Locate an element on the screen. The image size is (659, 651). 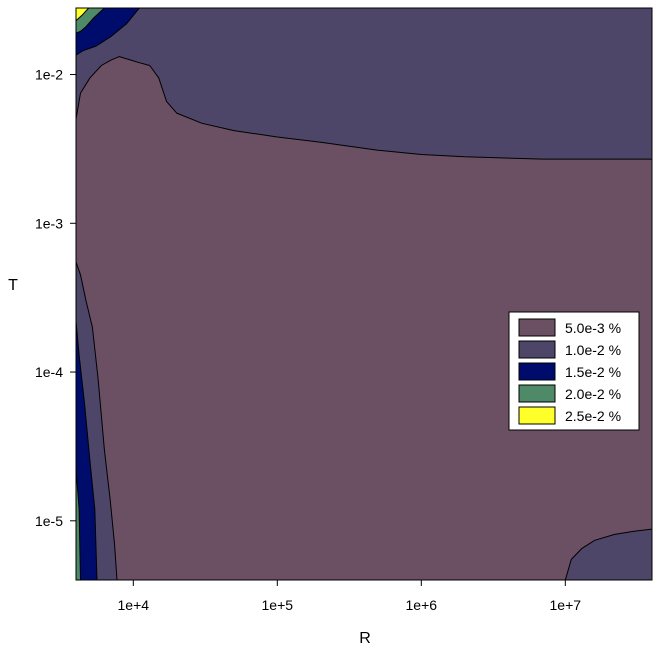
x-tick-label: 1e+6 is located at coordinates (422, 605).